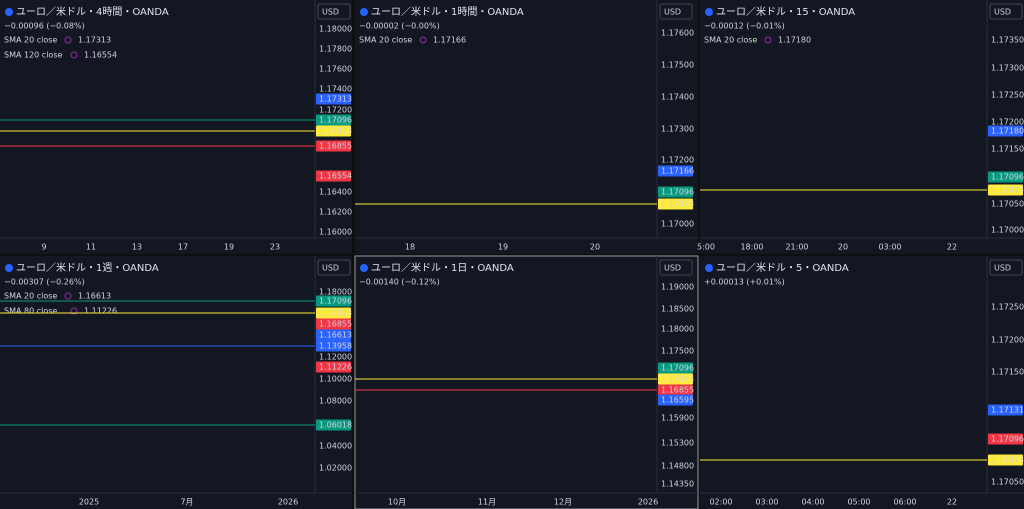 Image resolution: width=1024 pixels, height=509 pixels. I want to click on price-axis-label: 1.17250, so click(1007, 95).